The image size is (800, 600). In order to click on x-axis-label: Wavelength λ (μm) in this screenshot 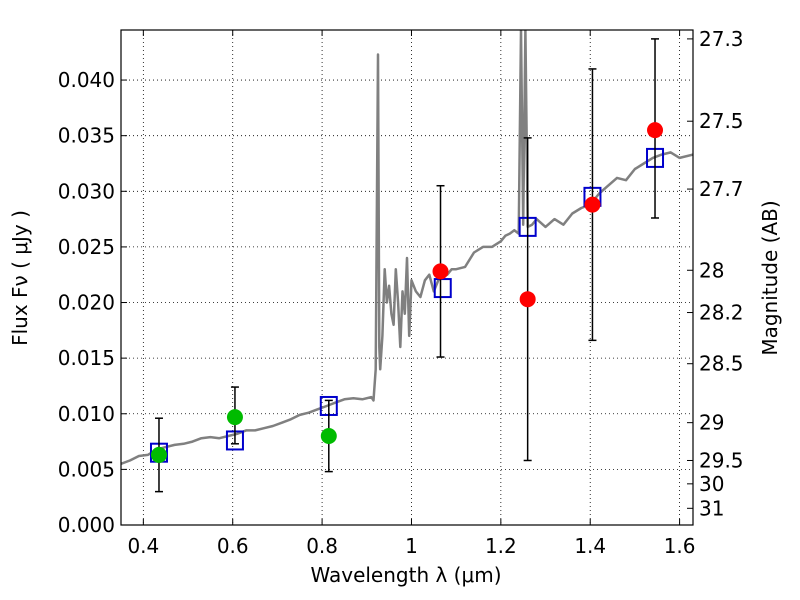, I will do `click(405, 575)`.